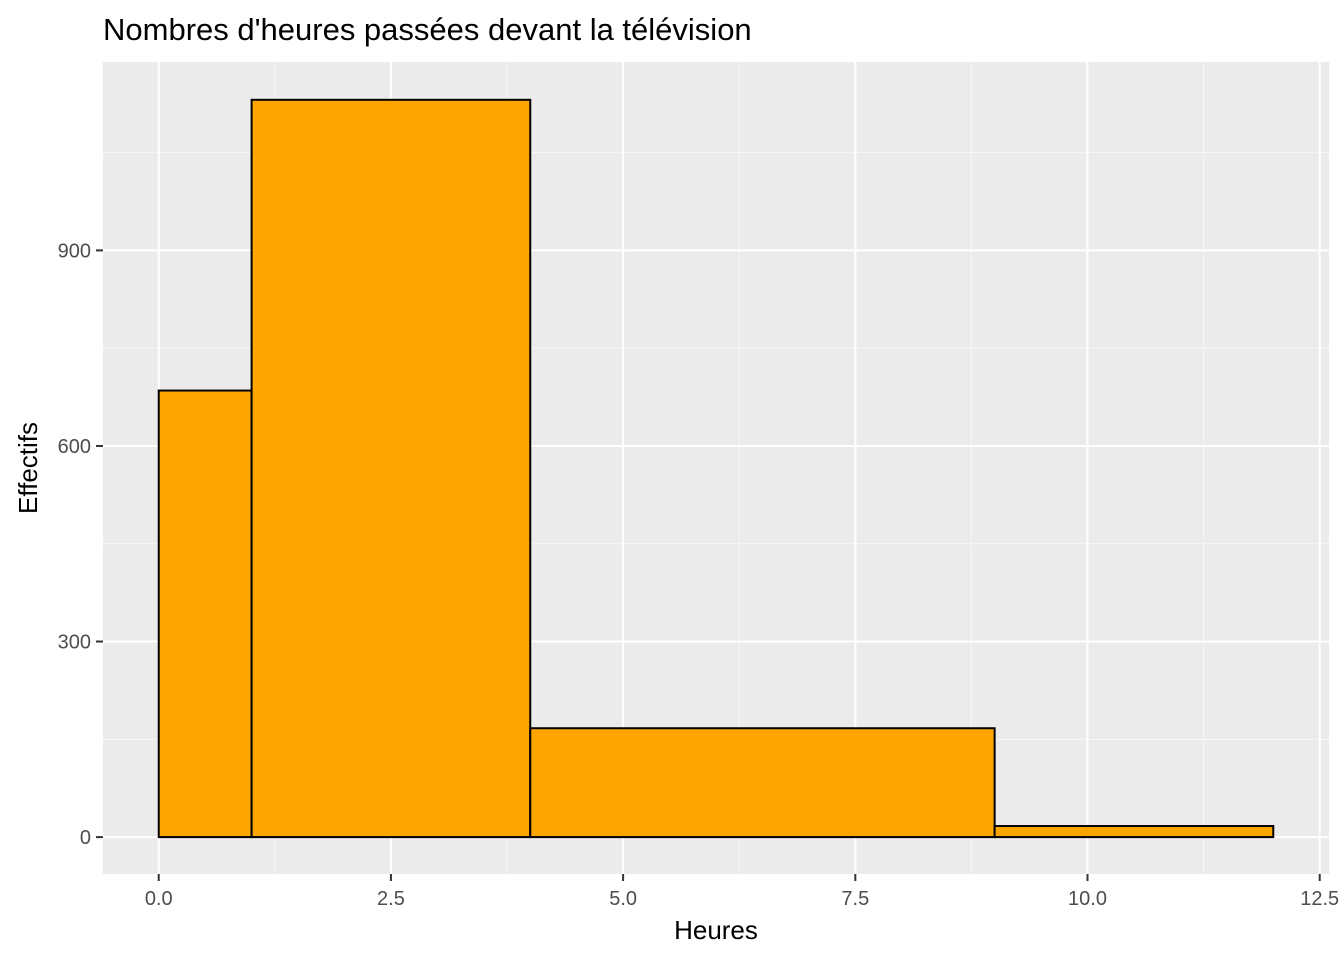 The image size is (1344, 960). I want to click on x-axis-title: Heures, so click(716, 930).